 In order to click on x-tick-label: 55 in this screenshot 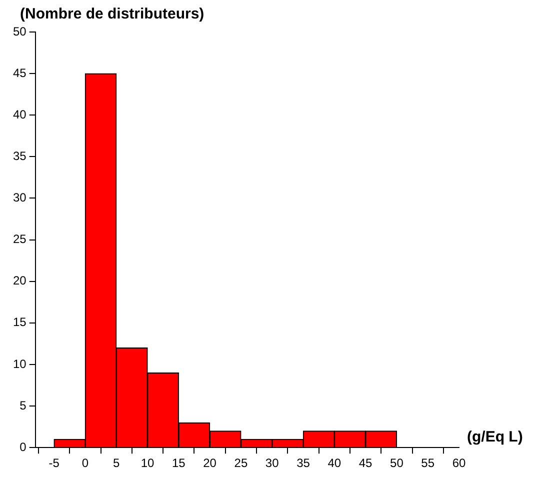, I will do `click(428, 463)`.